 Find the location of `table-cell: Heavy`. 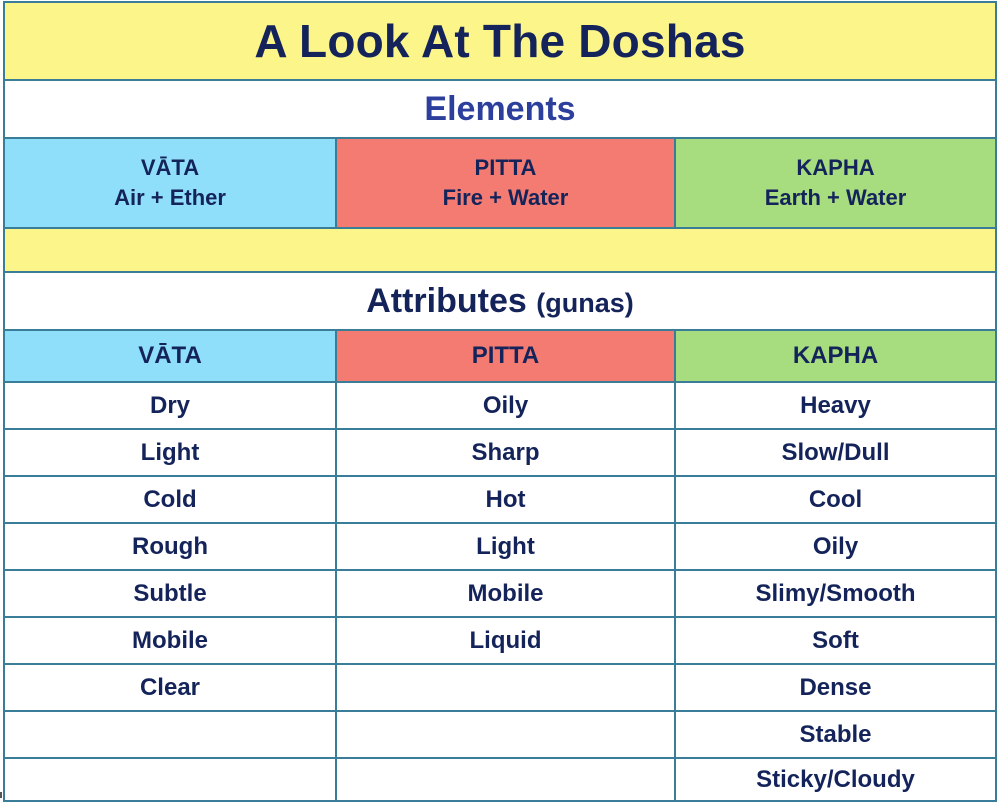

table-cell: Heavy is located at coordinates (835, 405).